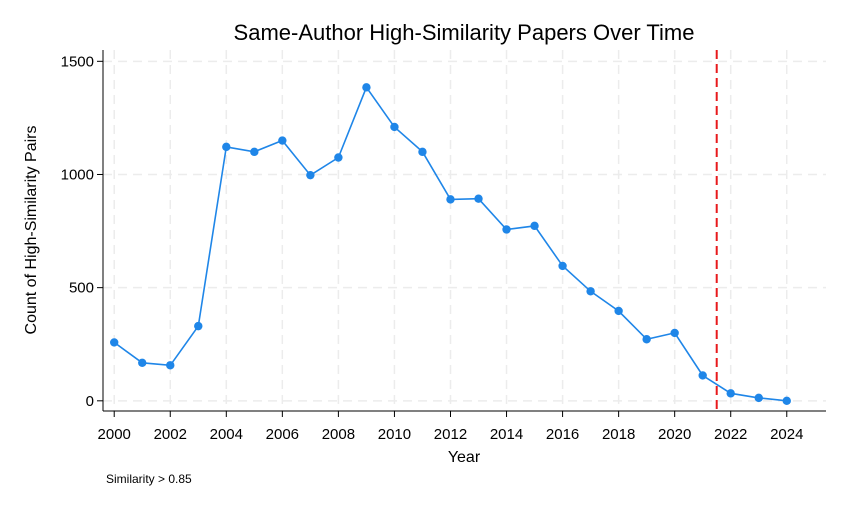 The height and width of the screenshot is (507, 845). Describe the element at coordinates (506, 229) in the screenshot. I see `data-point-2014` at that location.